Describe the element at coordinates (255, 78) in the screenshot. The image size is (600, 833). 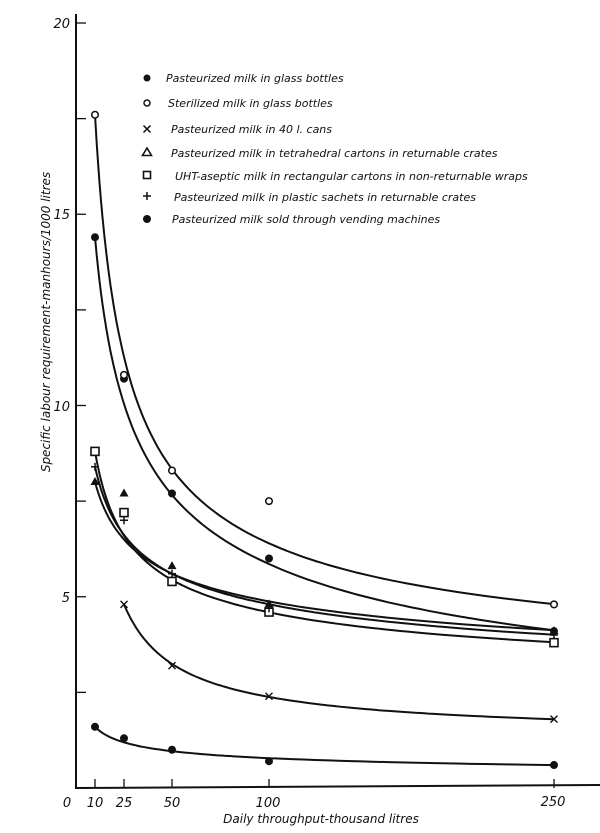
I see `legend-label: Pasteurized milk in glass bottles` at that location.